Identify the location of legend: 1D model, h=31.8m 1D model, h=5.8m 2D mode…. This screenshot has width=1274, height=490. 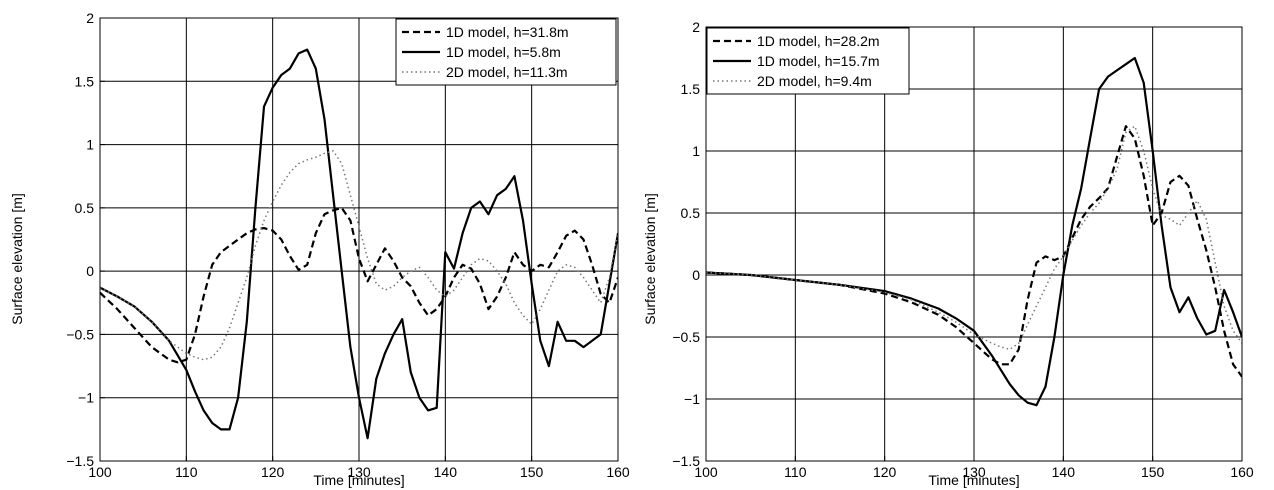
(506, 52).